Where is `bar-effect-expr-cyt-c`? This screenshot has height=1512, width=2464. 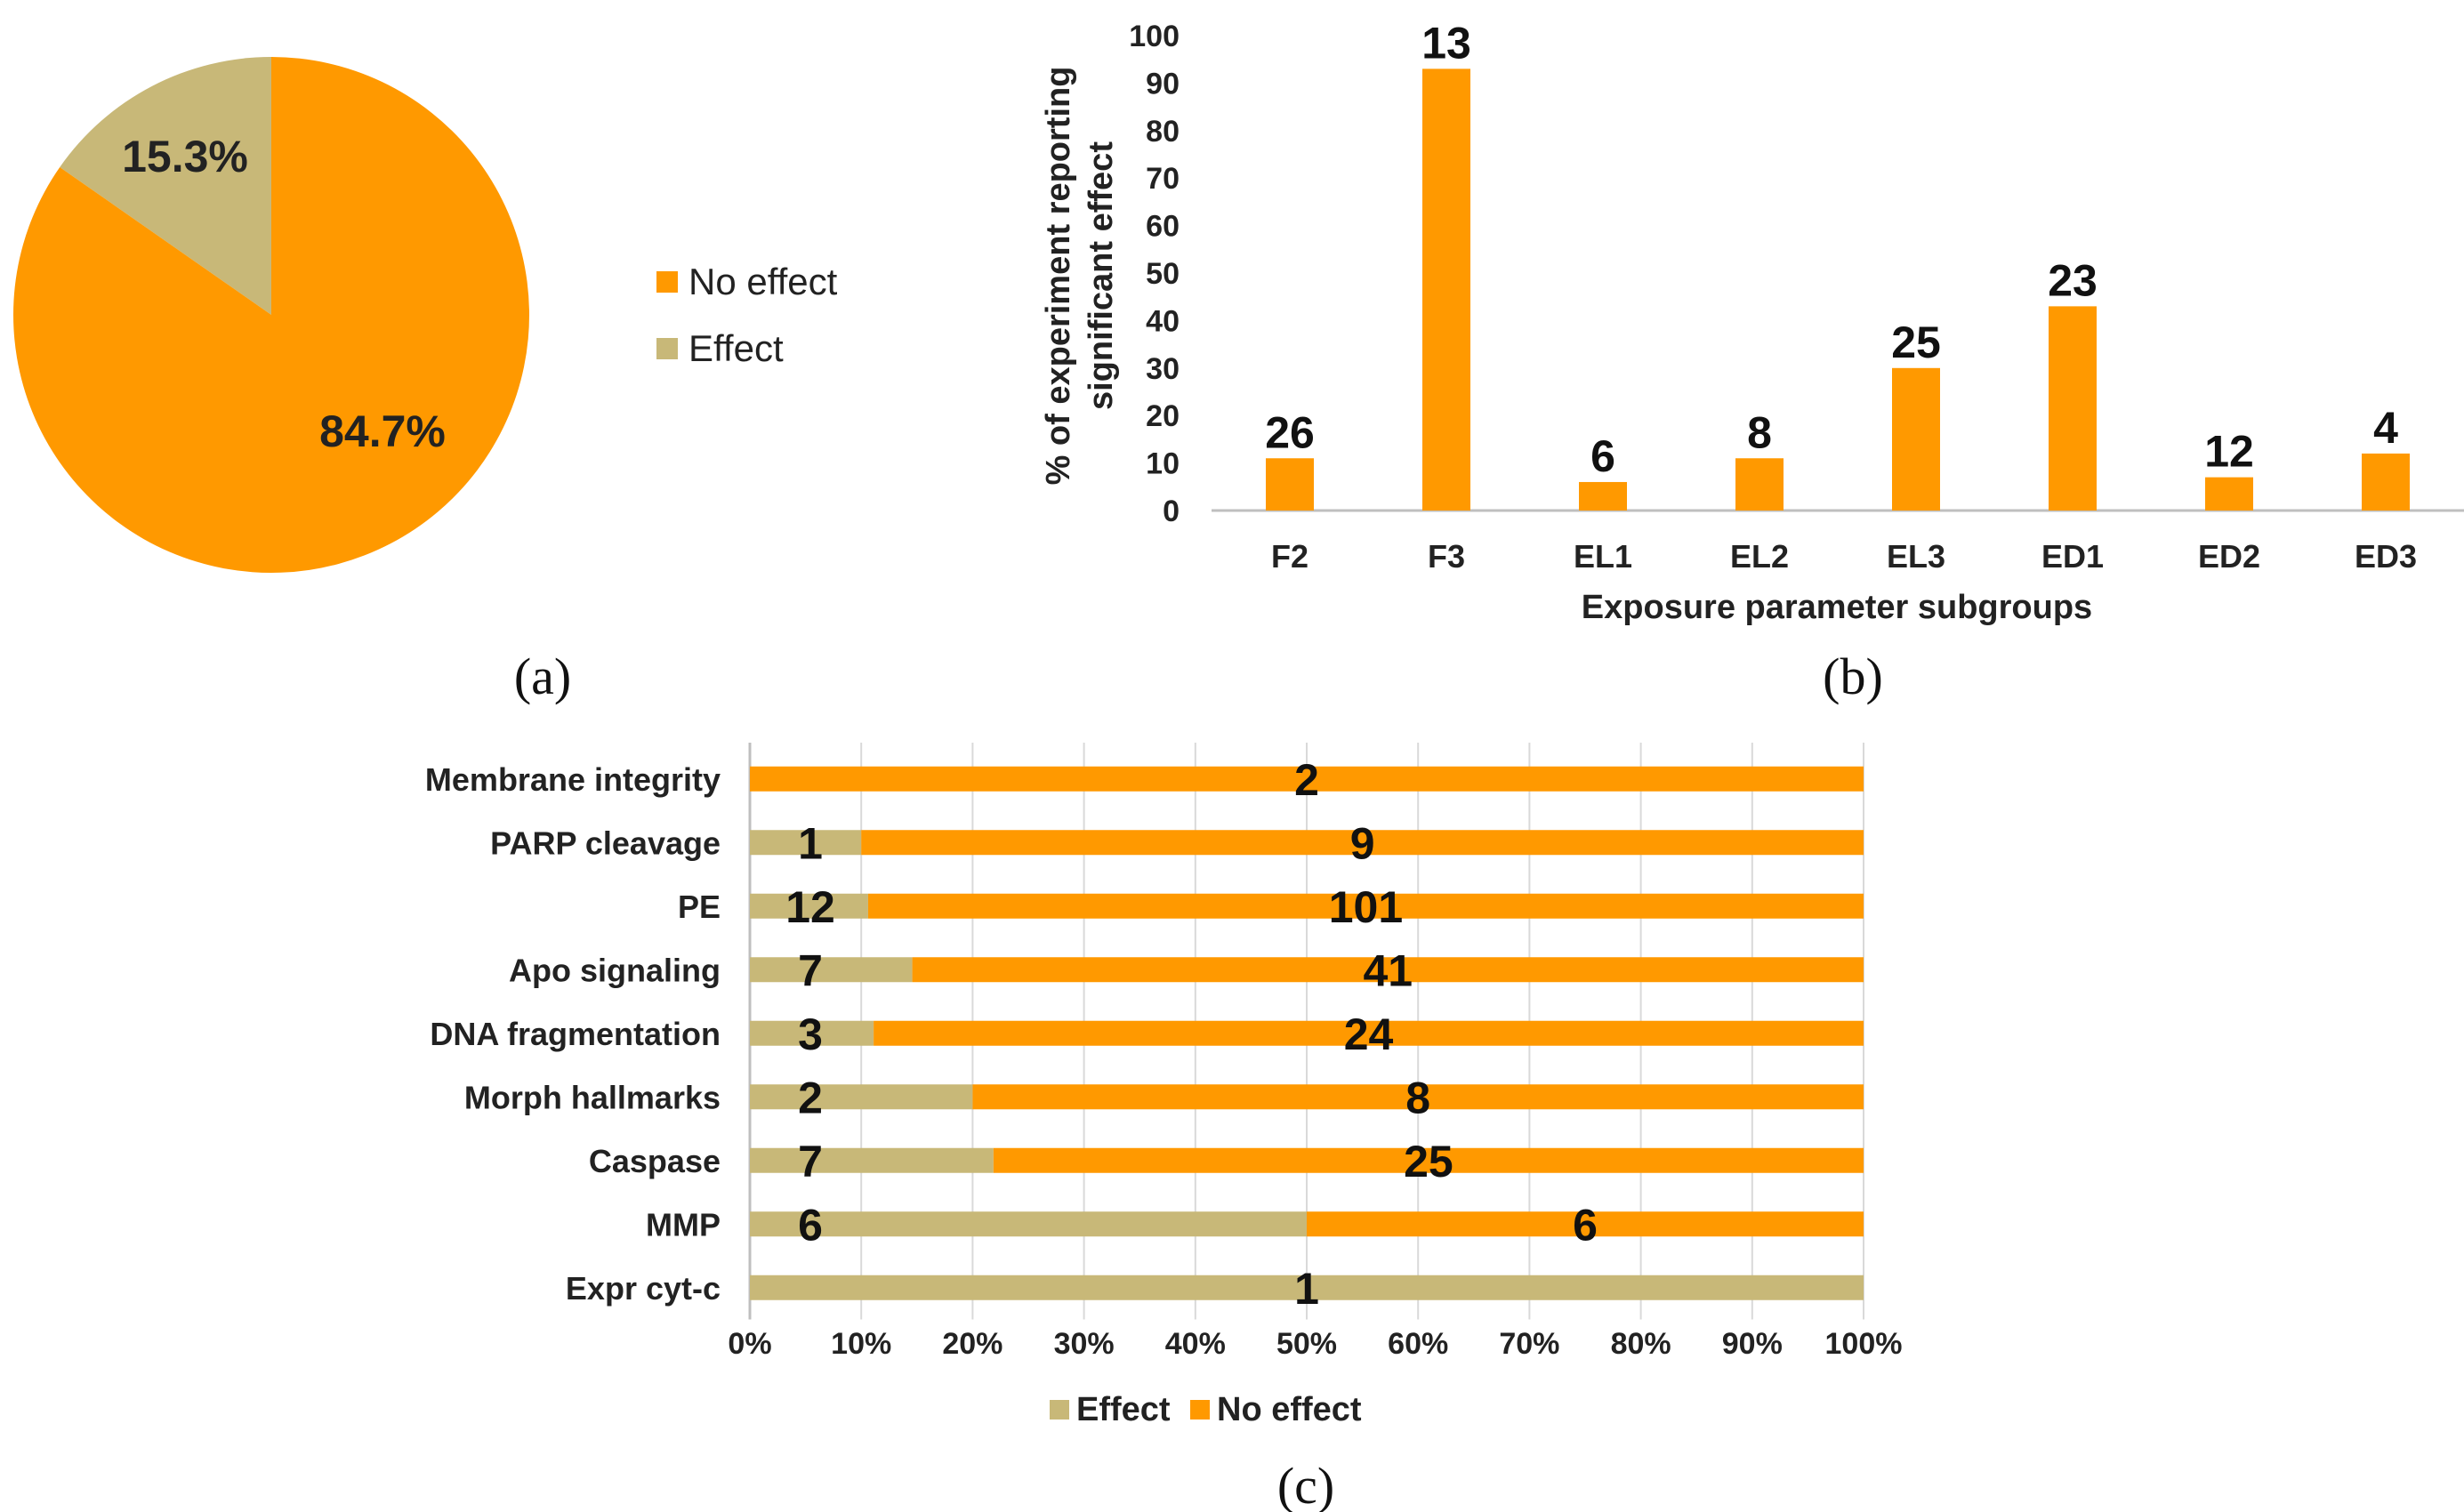
bar-effect-expr-cyt-c is located at coordinates (1307, 1287).